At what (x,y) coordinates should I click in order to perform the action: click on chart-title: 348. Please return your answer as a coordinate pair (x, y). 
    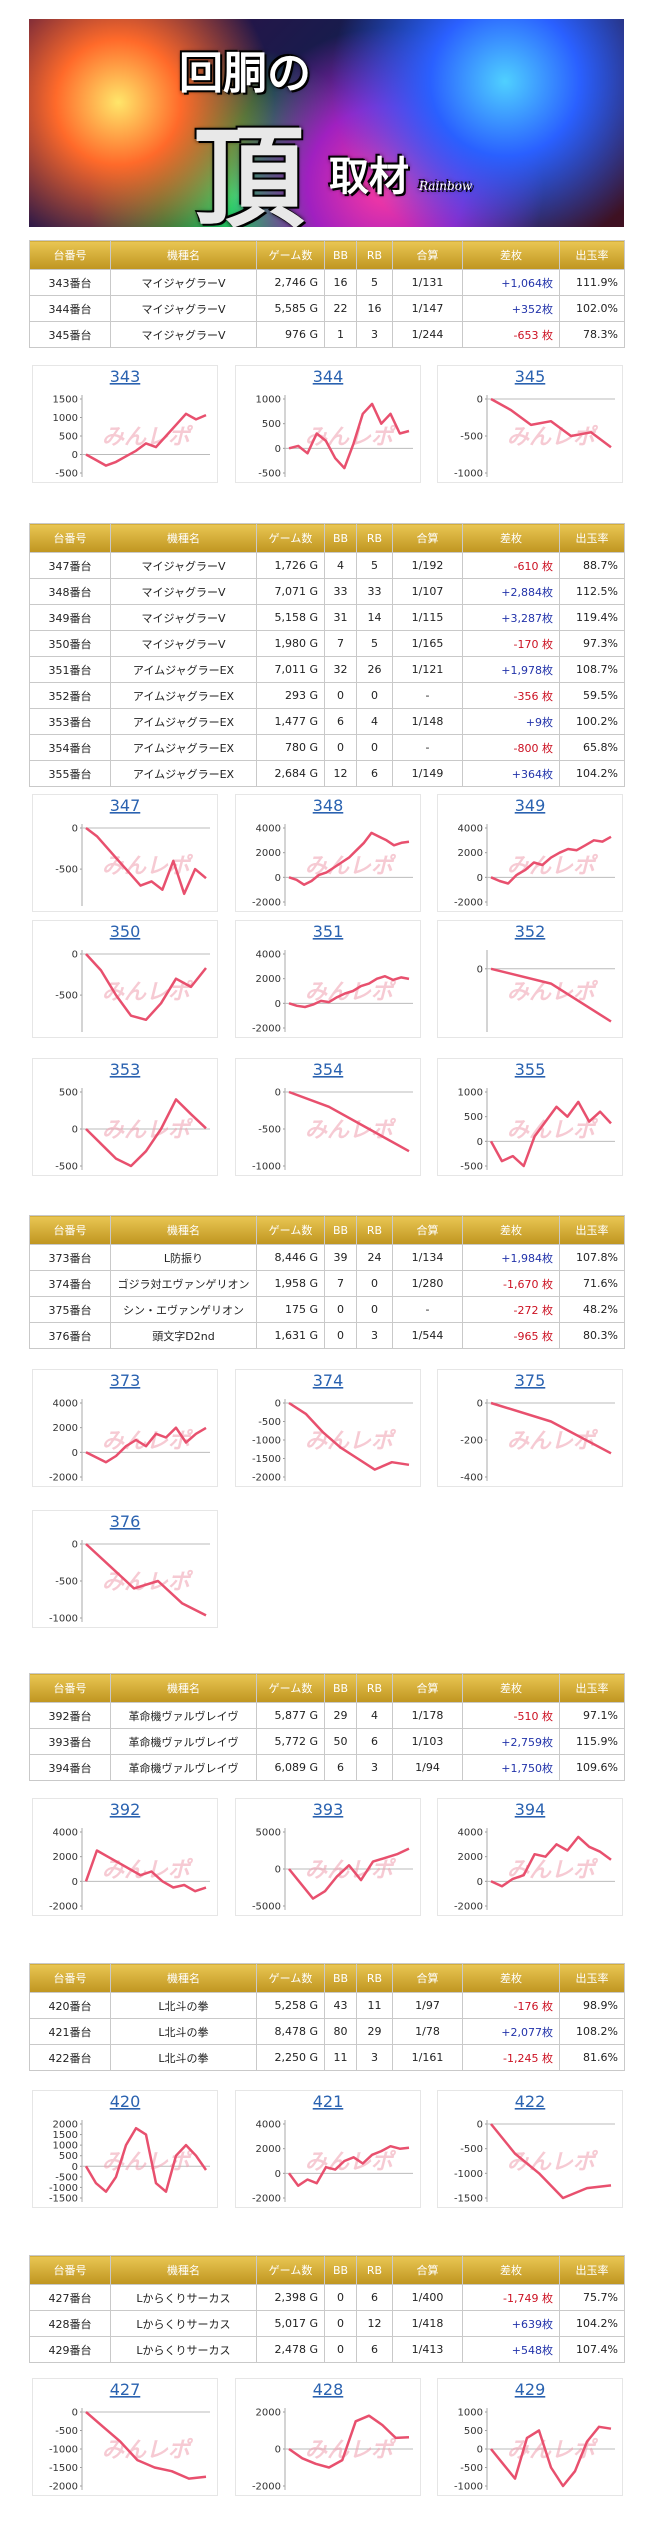
    Looking at the image, I should click on (328, 805).